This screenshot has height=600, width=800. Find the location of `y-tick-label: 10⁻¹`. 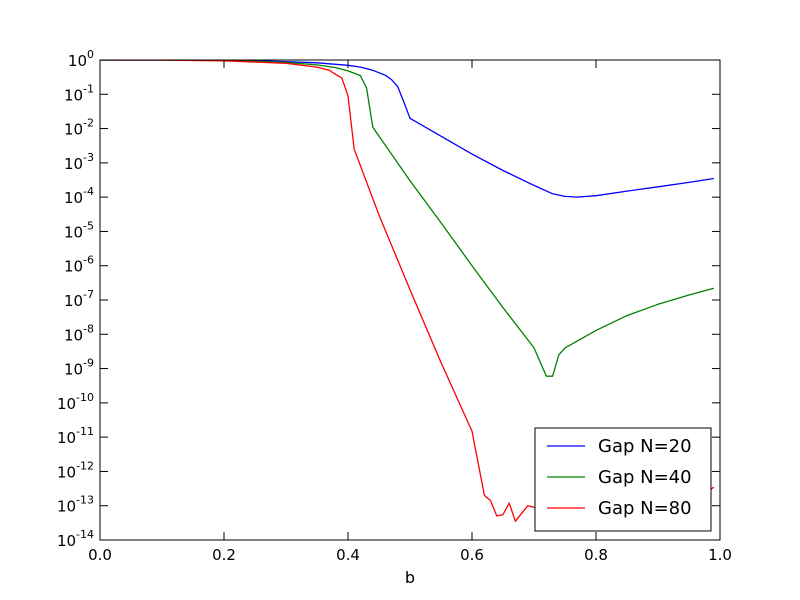

y-tick-label: 10⁻¹ is located at coordinates (79, 93).